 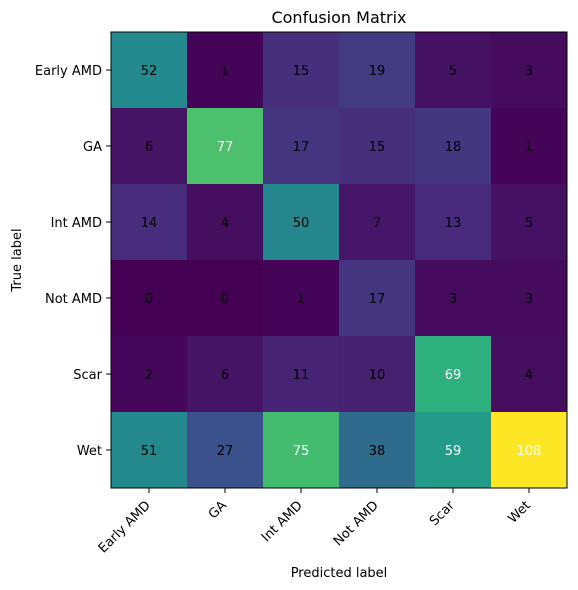 I want to click on cell-value-label: 7, so click(x=377, y=223).